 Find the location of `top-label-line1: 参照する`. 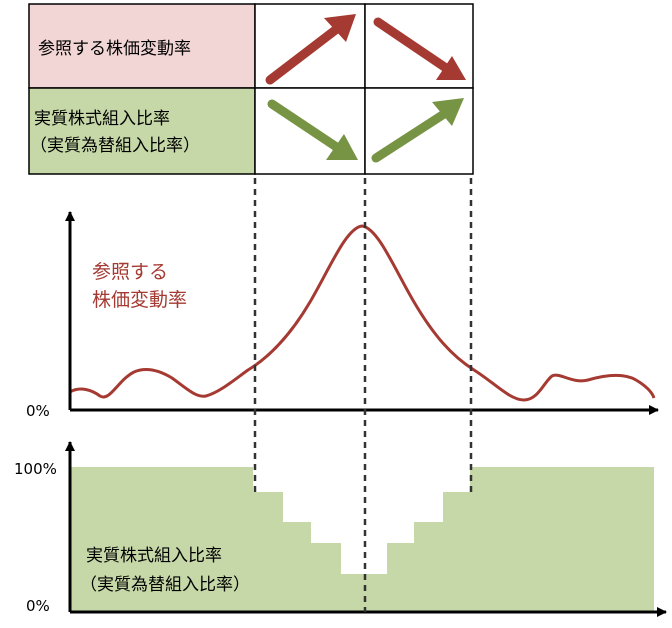

top-label-line1: 参照する is located at coordinates (130, 272).